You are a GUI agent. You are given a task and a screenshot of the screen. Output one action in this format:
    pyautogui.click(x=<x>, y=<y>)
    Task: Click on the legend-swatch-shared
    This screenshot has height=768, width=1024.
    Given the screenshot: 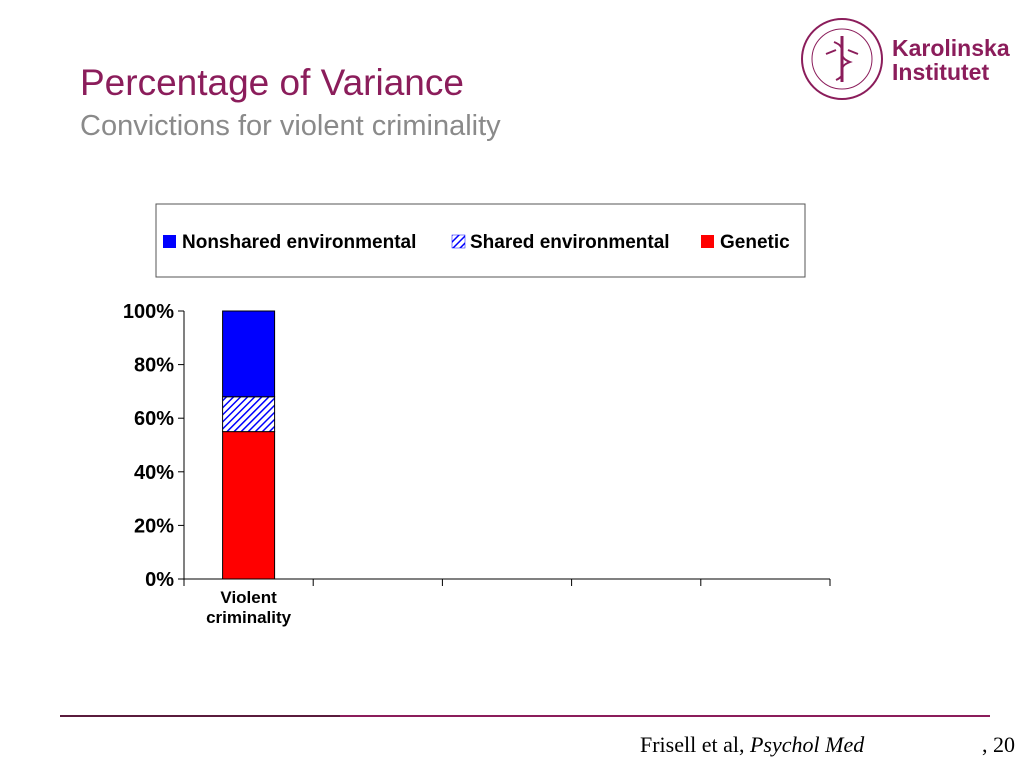 What is the action you would take?
    pyautogui.click(x=458, y=241)
    